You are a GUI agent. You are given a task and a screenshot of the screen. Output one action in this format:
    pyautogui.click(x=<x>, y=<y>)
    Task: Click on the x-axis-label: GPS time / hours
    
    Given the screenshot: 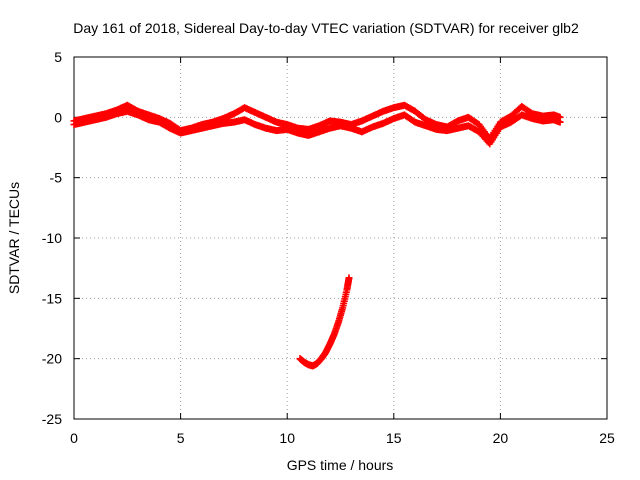 What is the action you would take?
    pyautogui.click(x=340, y=465)
    